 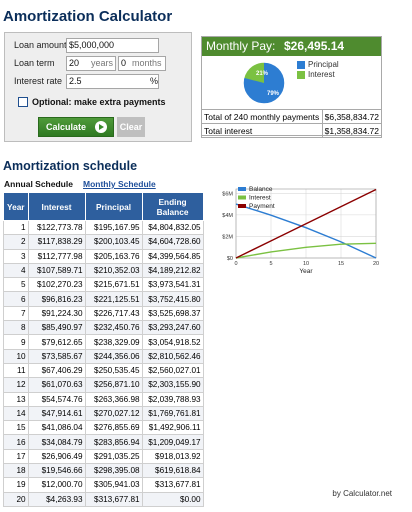 What do you see at coordinates (260, 198) in the screenshot?
I see `legend-label: Interest` at bounding box center [260, 198].